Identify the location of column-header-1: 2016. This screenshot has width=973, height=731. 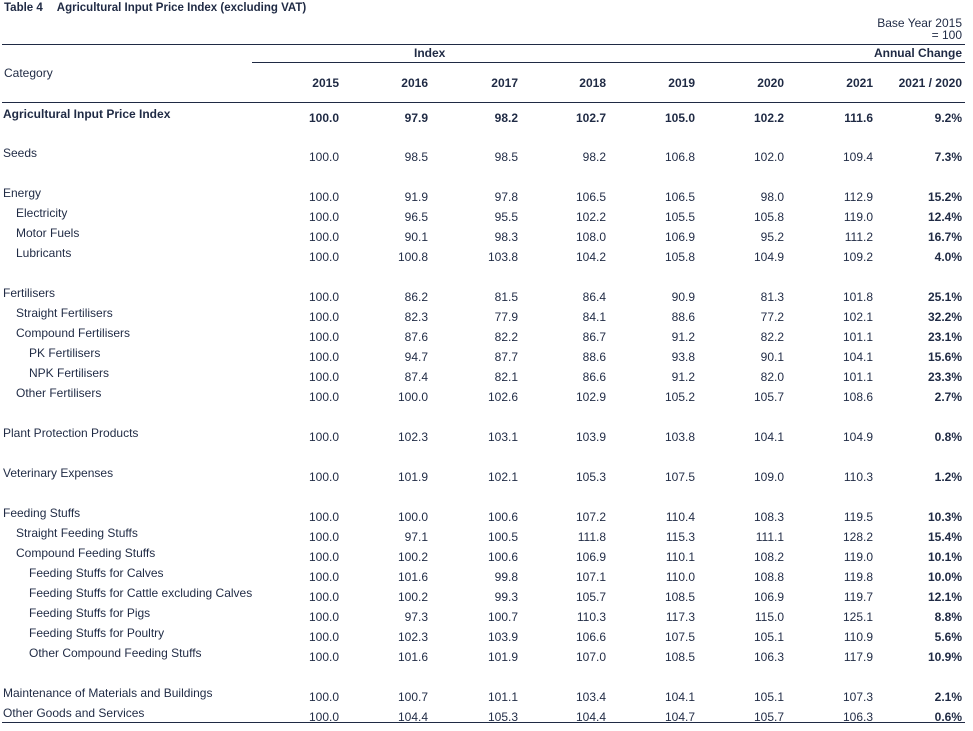
(414, 83).